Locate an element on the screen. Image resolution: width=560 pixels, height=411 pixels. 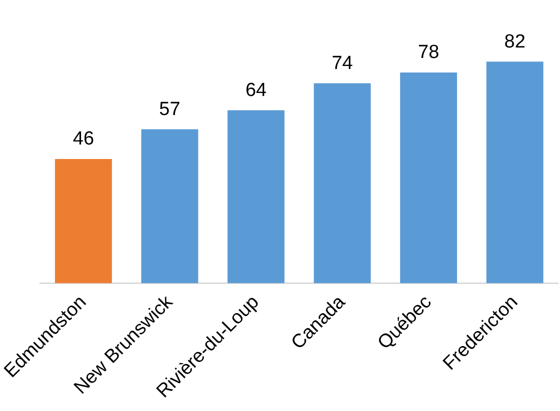
data-label: 46 is located at coordinates (83, 139).